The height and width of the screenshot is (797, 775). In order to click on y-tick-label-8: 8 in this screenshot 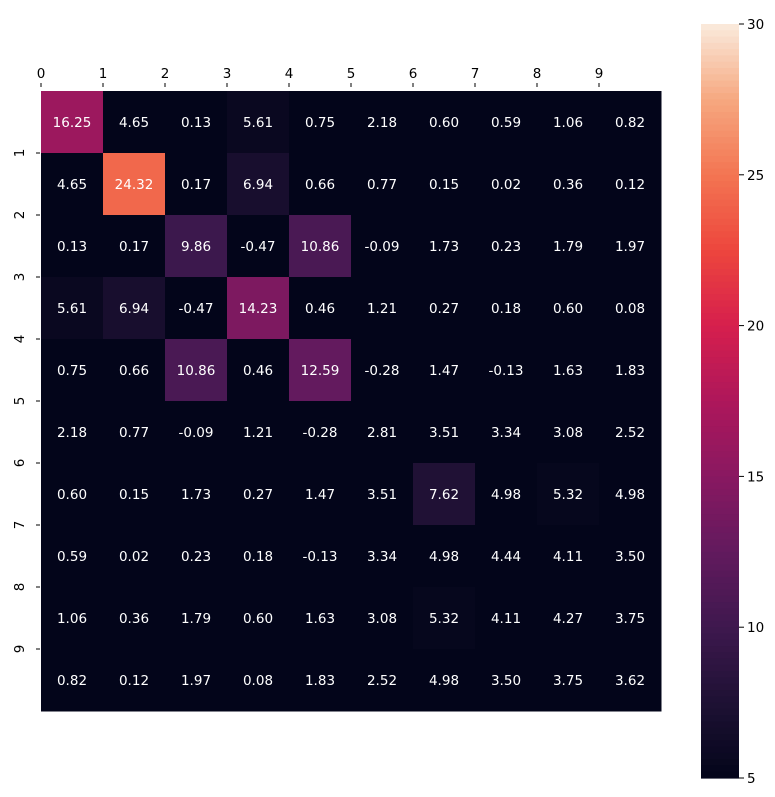, I will do `click(20, 587)`.